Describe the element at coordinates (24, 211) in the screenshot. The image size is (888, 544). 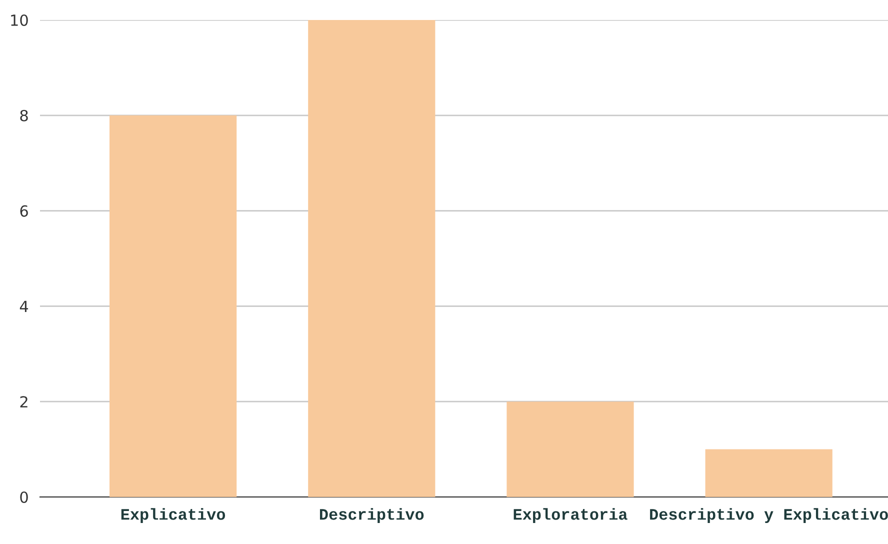
I see `y-tick-label: 6` at that location.